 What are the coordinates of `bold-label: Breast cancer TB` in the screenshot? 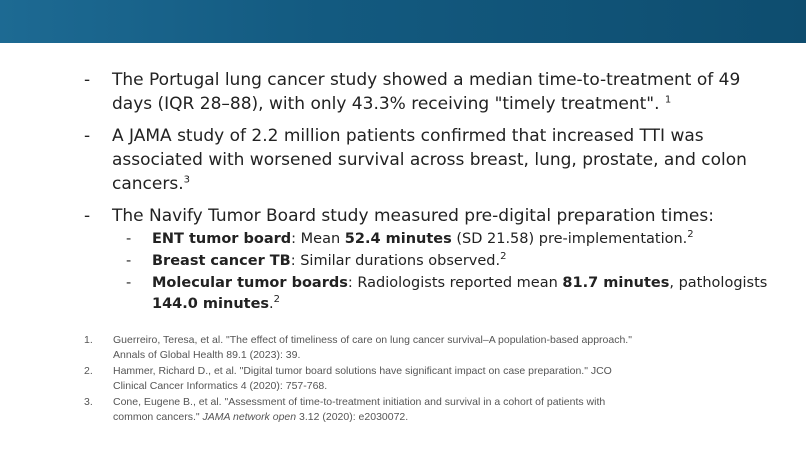 It's located at (221, 261).